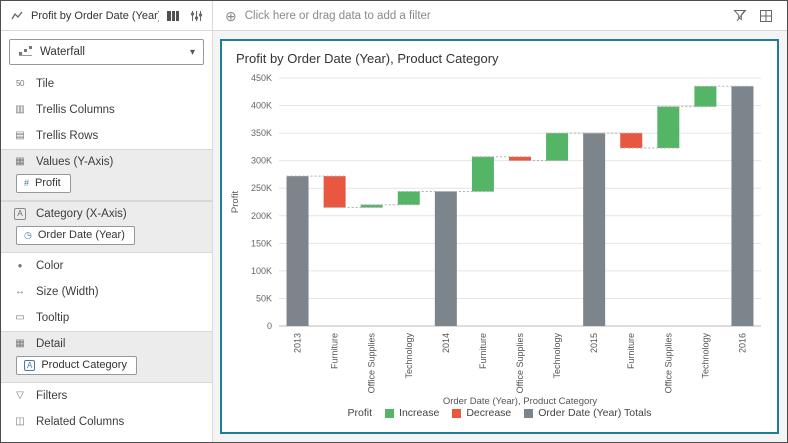  I want to click on svg-text: 2013, so click(298, 343).